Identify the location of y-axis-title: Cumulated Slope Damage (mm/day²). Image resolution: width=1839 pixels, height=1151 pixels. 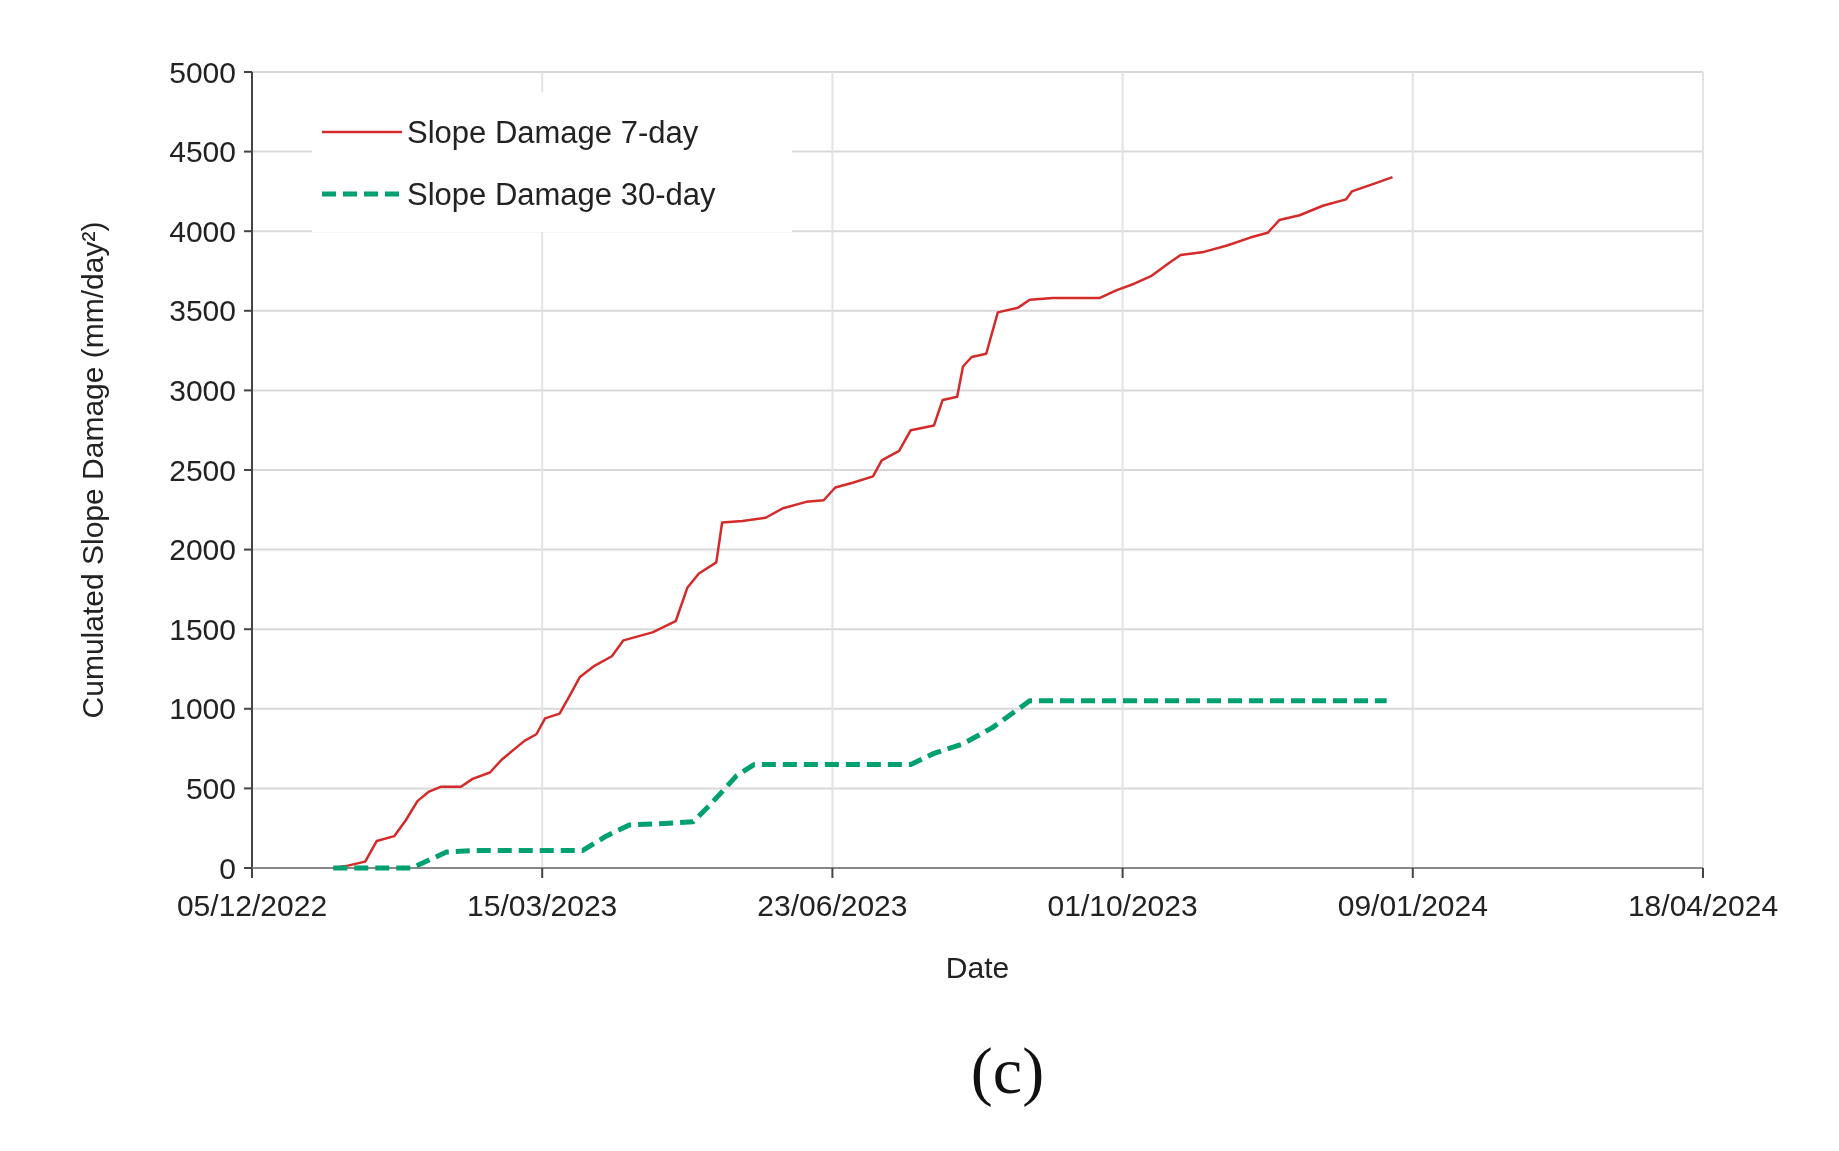
(92, 470).